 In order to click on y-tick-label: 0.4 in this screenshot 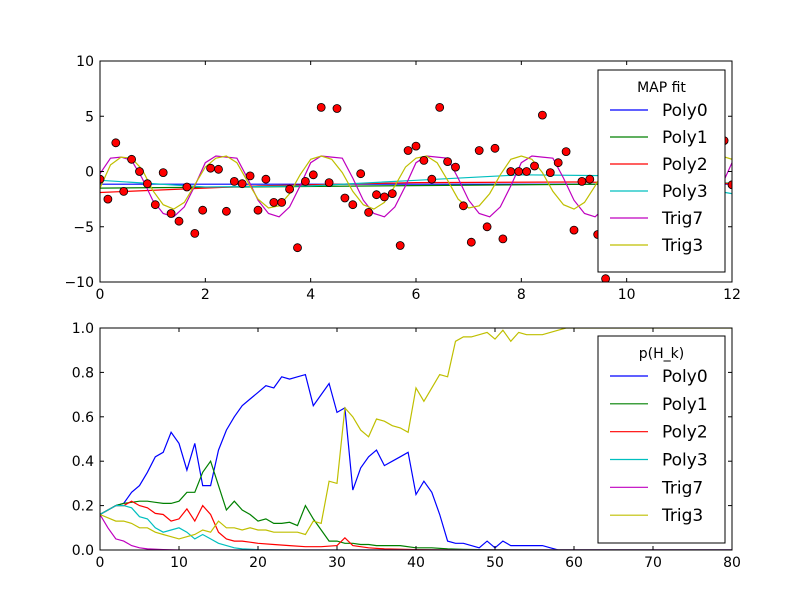, I will do `click(83, 462)`.